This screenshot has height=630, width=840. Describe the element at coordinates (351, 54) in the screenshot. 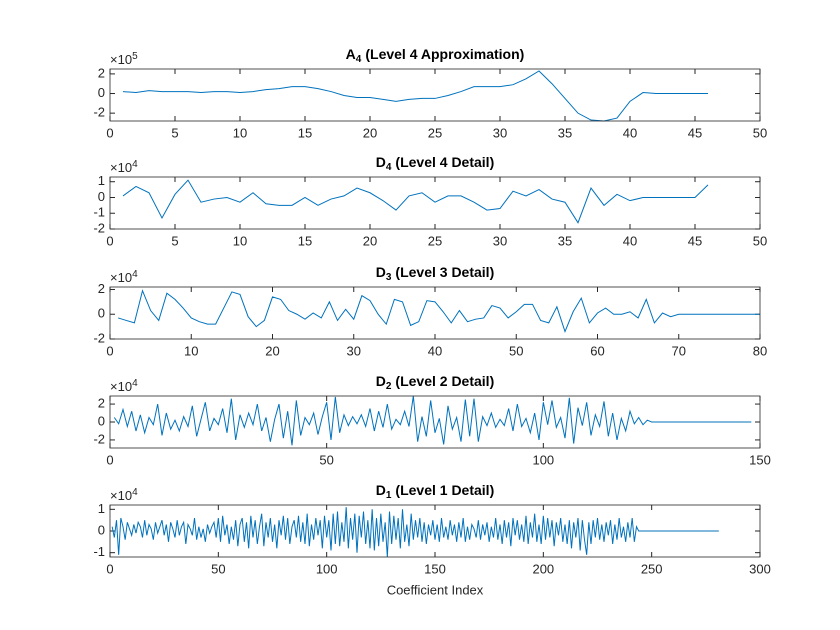

I see `title-letter: A` at that location.